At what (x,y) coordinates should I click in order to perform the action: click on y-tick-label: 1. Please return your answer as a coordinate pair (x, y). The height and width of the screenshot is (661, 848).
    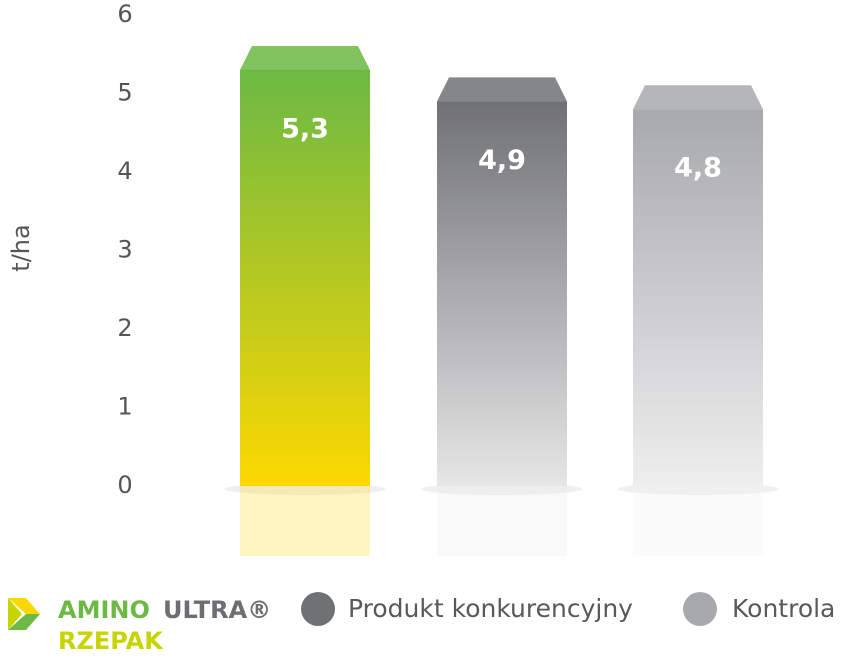
    Looking at the image, I should click on (124, 407).